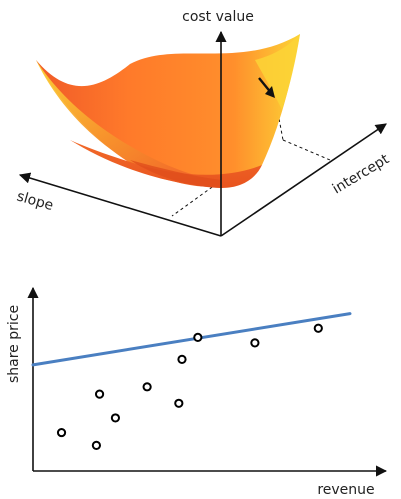 This screenshot has height=499, width=401. What do you see at coordinates (129, 123) in the screenshot?
I see `surface-left-rim` at bounding box center [129, 123].